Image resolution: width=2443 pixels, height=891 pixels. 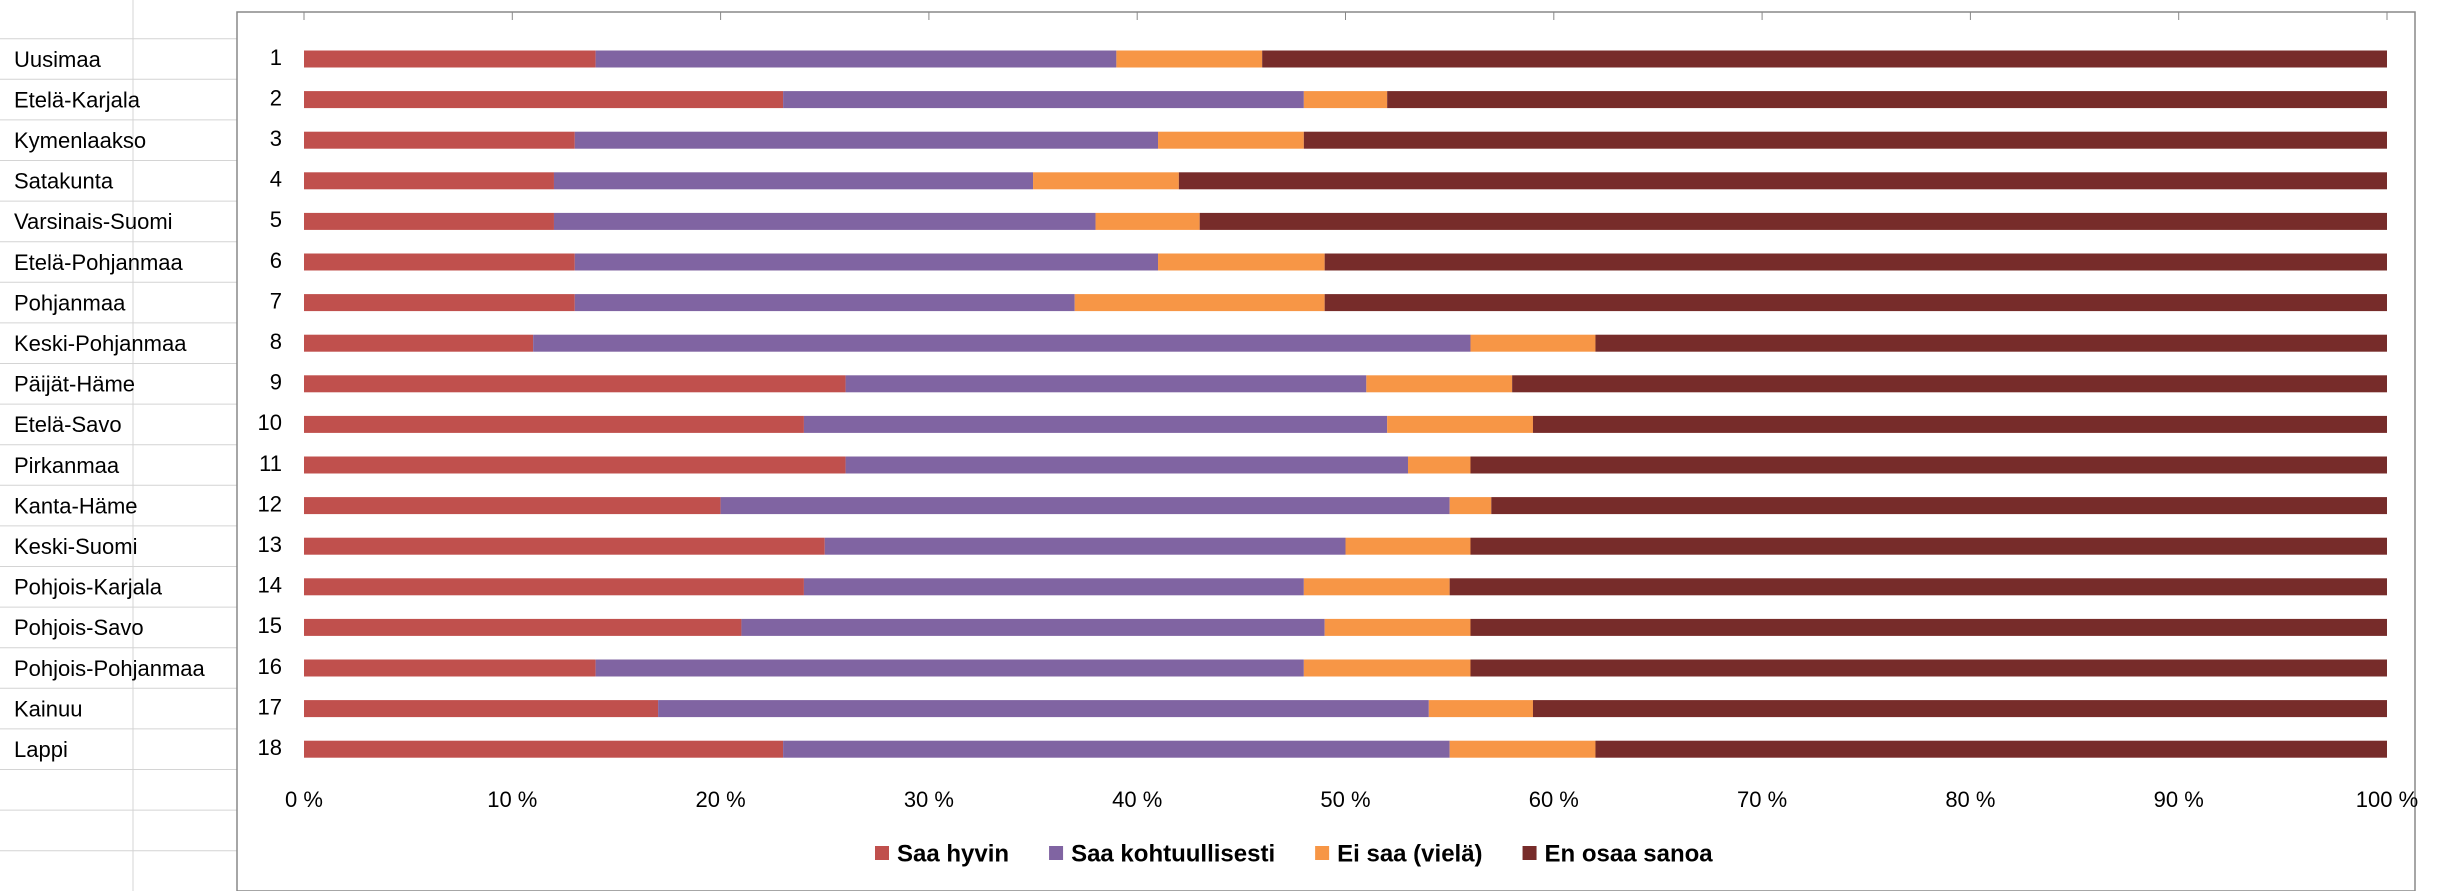 I want to click on row-header: Pohjanmaa, so click(x=70, y=302).